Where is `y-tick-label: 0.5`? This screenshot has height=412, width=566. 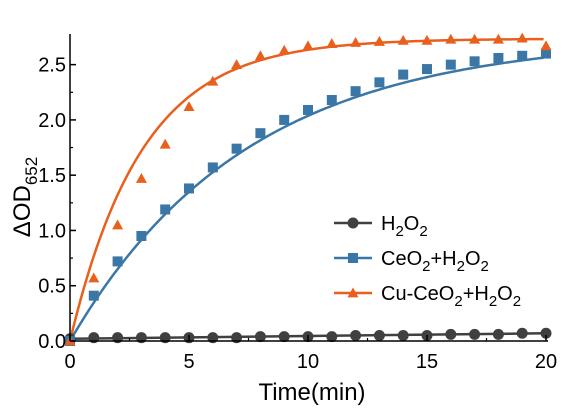
y-tick-label: 0.5 is located at coordinates (52, 287).